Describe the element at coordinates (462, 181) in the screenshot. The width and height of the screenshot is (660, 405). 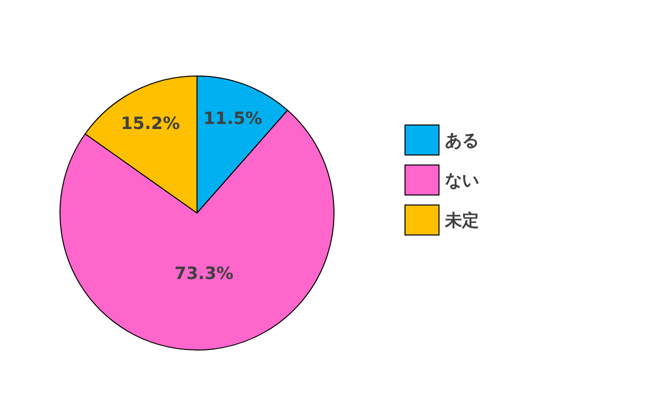
I see `legend-label: ない` at that location.